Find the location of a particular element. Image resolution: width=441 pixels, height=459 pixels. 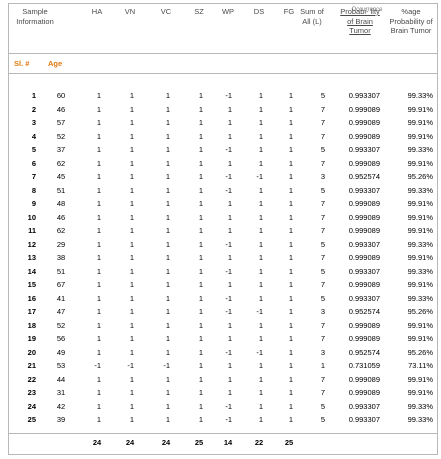

header-sz: SZ is located at coordinates (199, 11).